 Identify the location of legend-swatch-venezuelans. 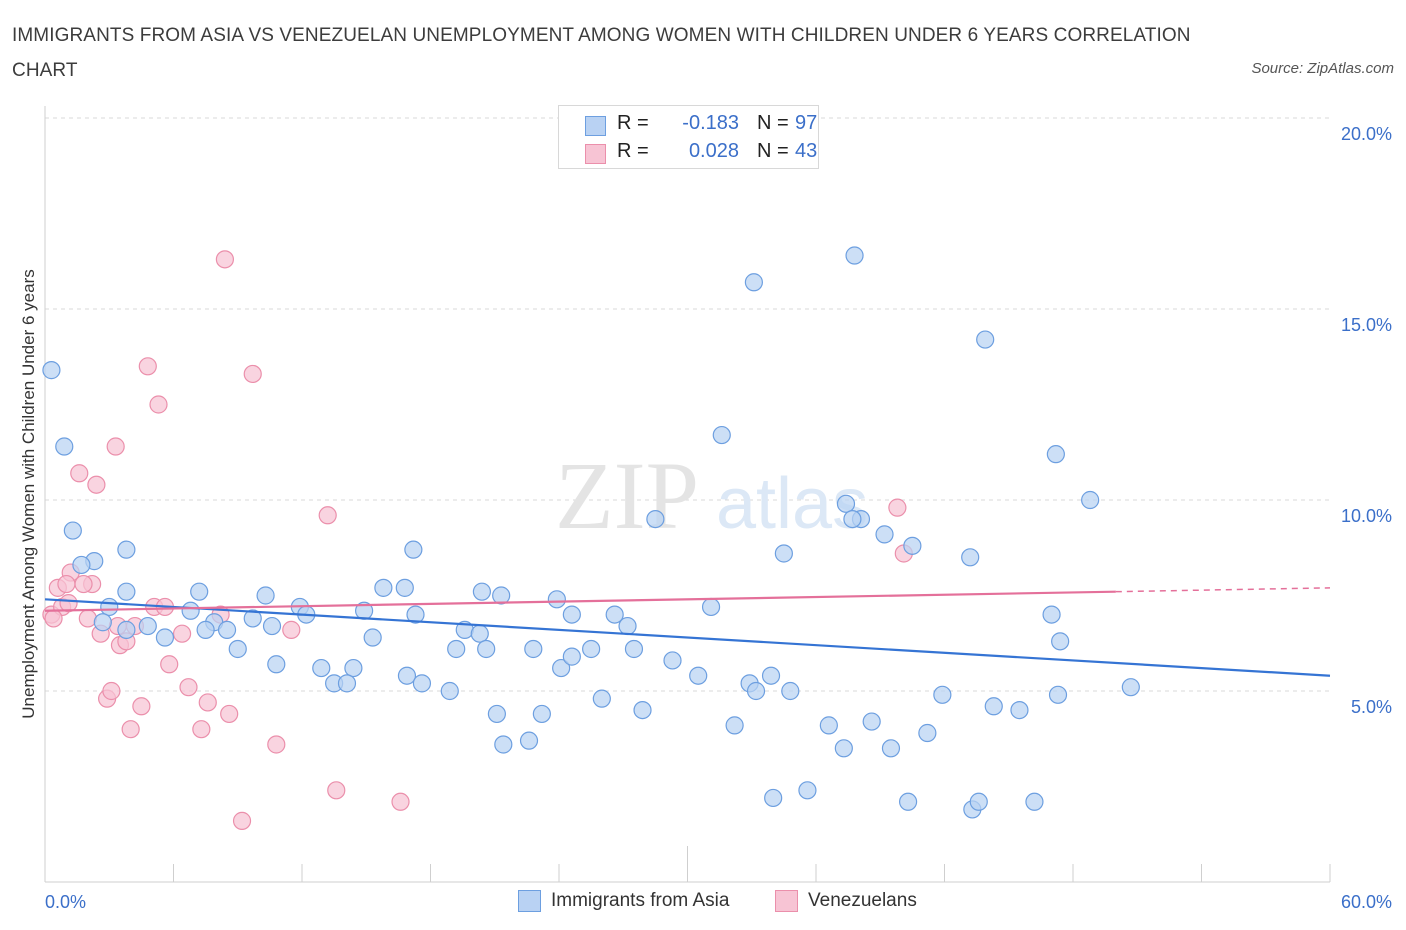
(595, 154).